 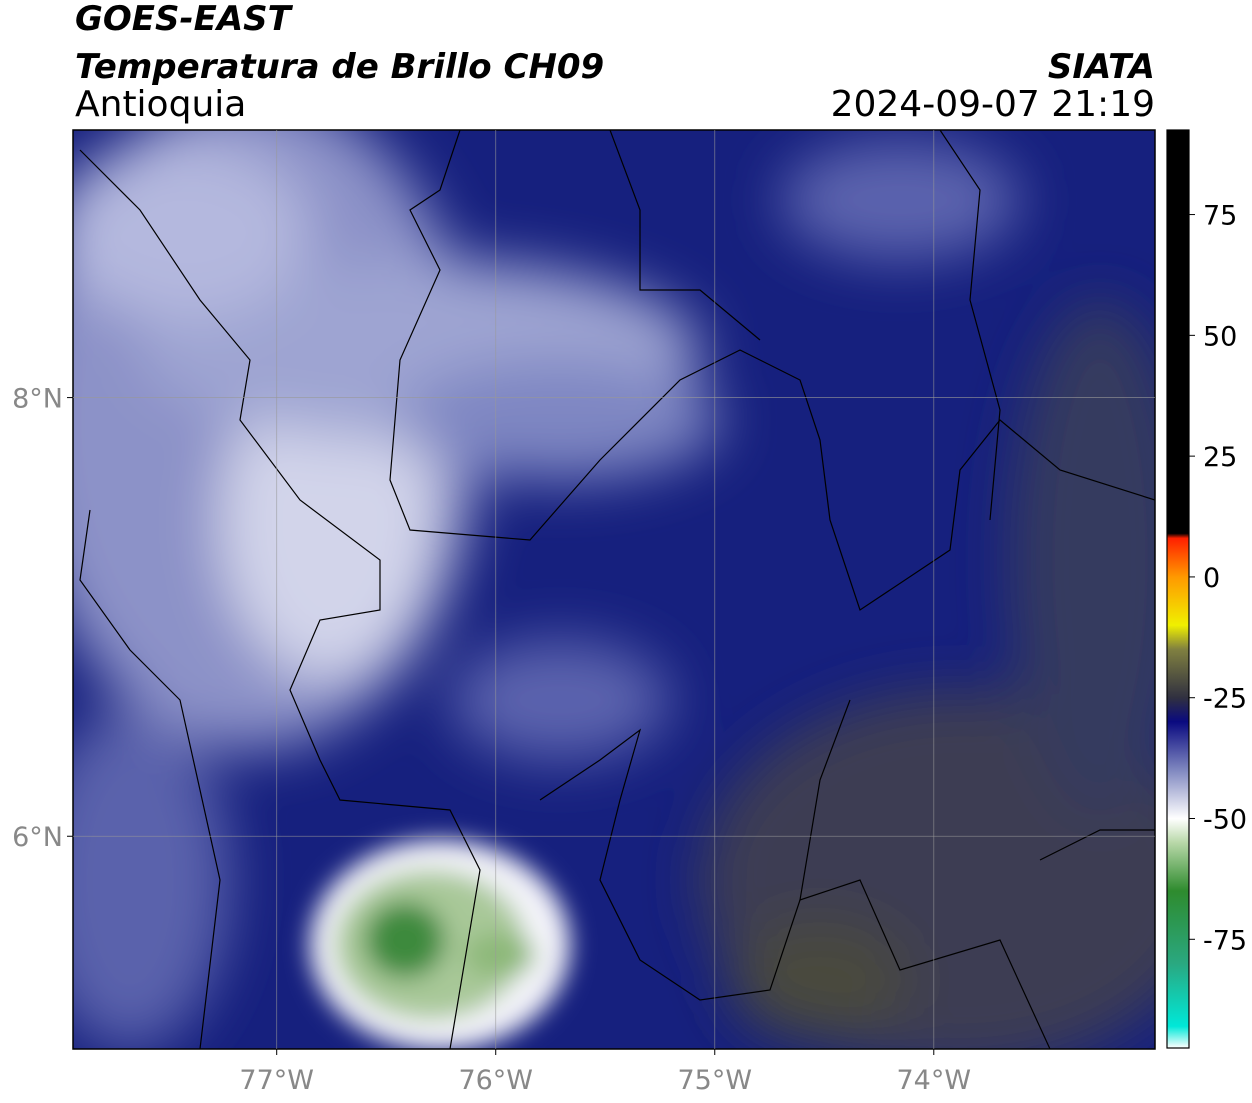 I want to click on colorbar-tick-label: -50, so click(x=1225, y=820).